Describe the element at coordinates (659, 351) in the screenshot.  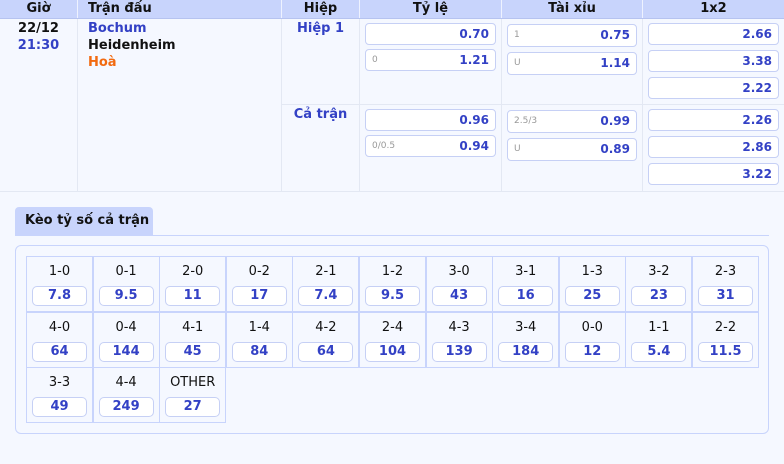
I see `score-odds-button: 5.4` at that location.